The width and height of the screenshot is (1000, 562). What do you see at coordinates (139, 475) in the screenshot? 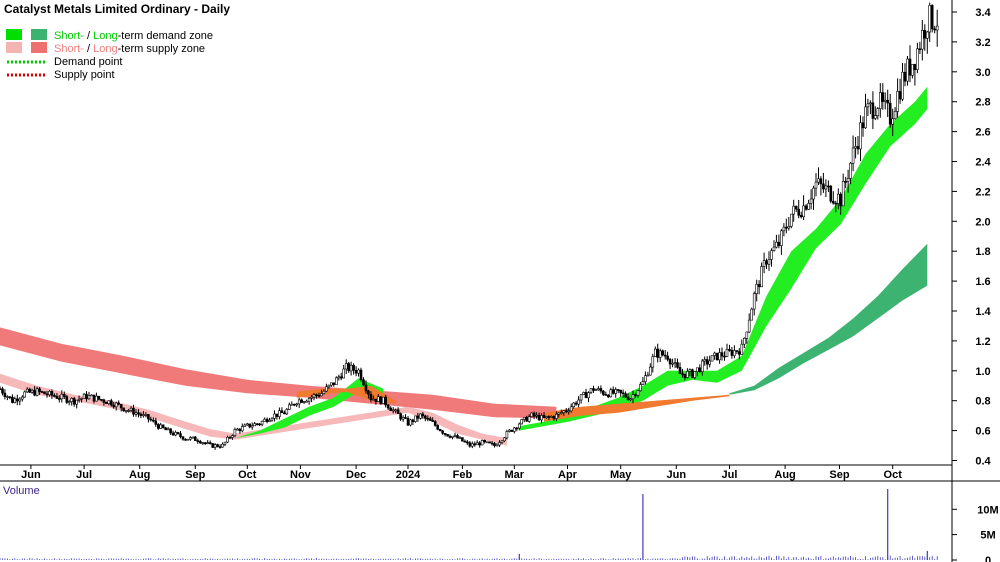
I see `x-tick-label: Aug` at bounding box center [139, 475].